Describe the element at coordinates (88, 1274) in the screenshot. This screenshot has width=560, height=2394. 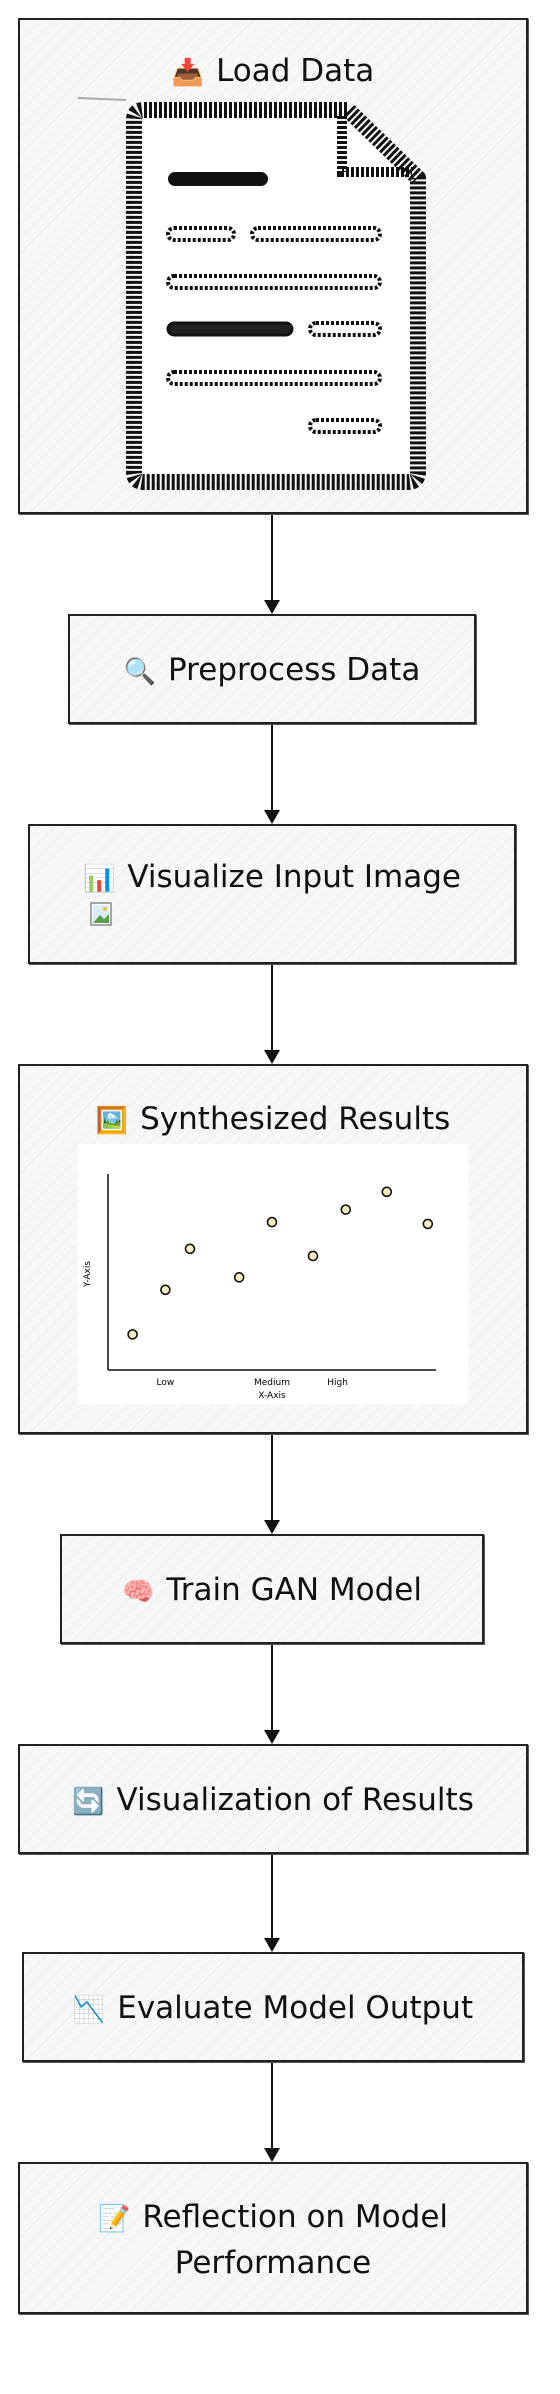
I see `y-axis-label: Y-Axis` at that location.